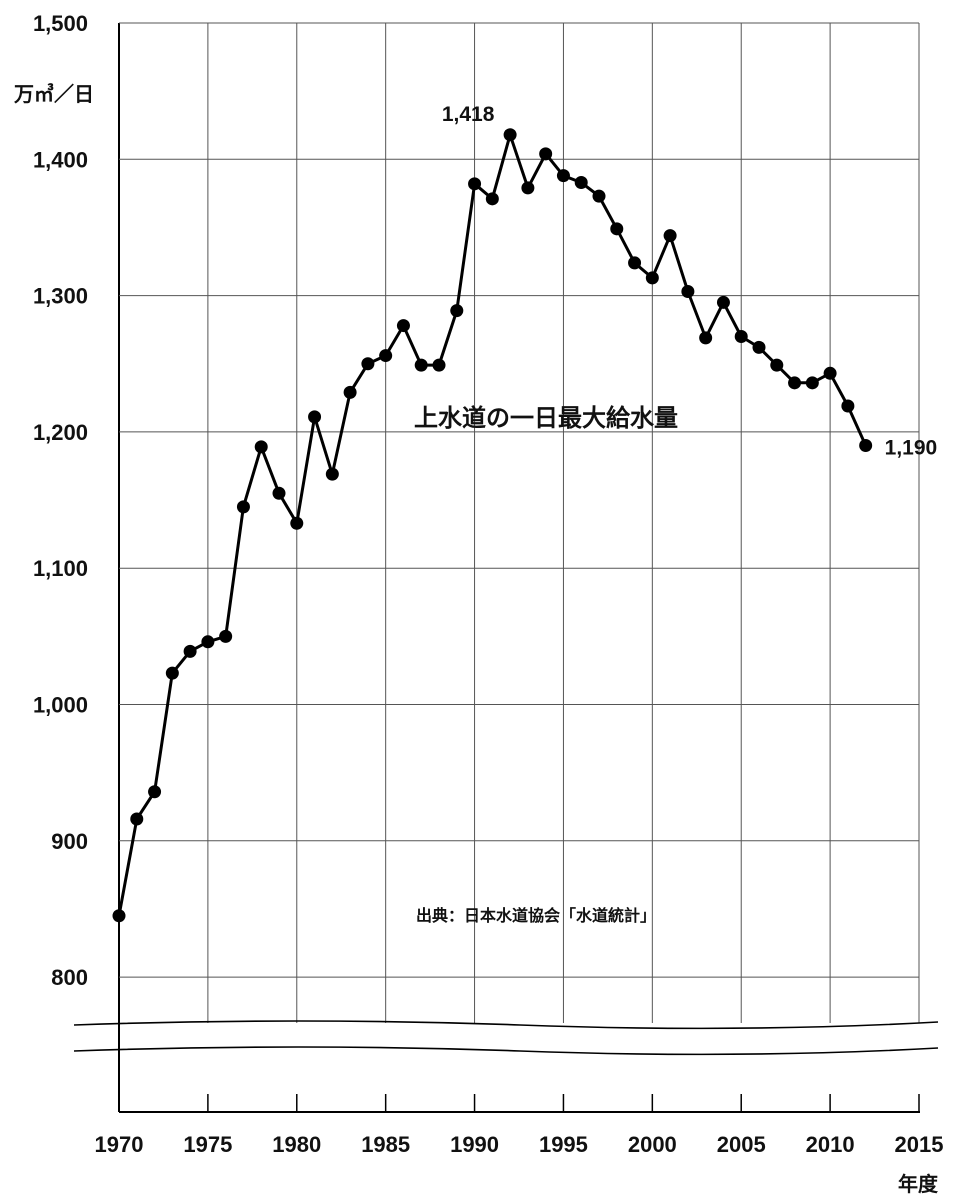 This screenshot has width=953, height=1198. What do you see at coordinates (741, 1144) in the screenshot?
I see `x-tick-label: 2005` at bounding box center [741, 1144].